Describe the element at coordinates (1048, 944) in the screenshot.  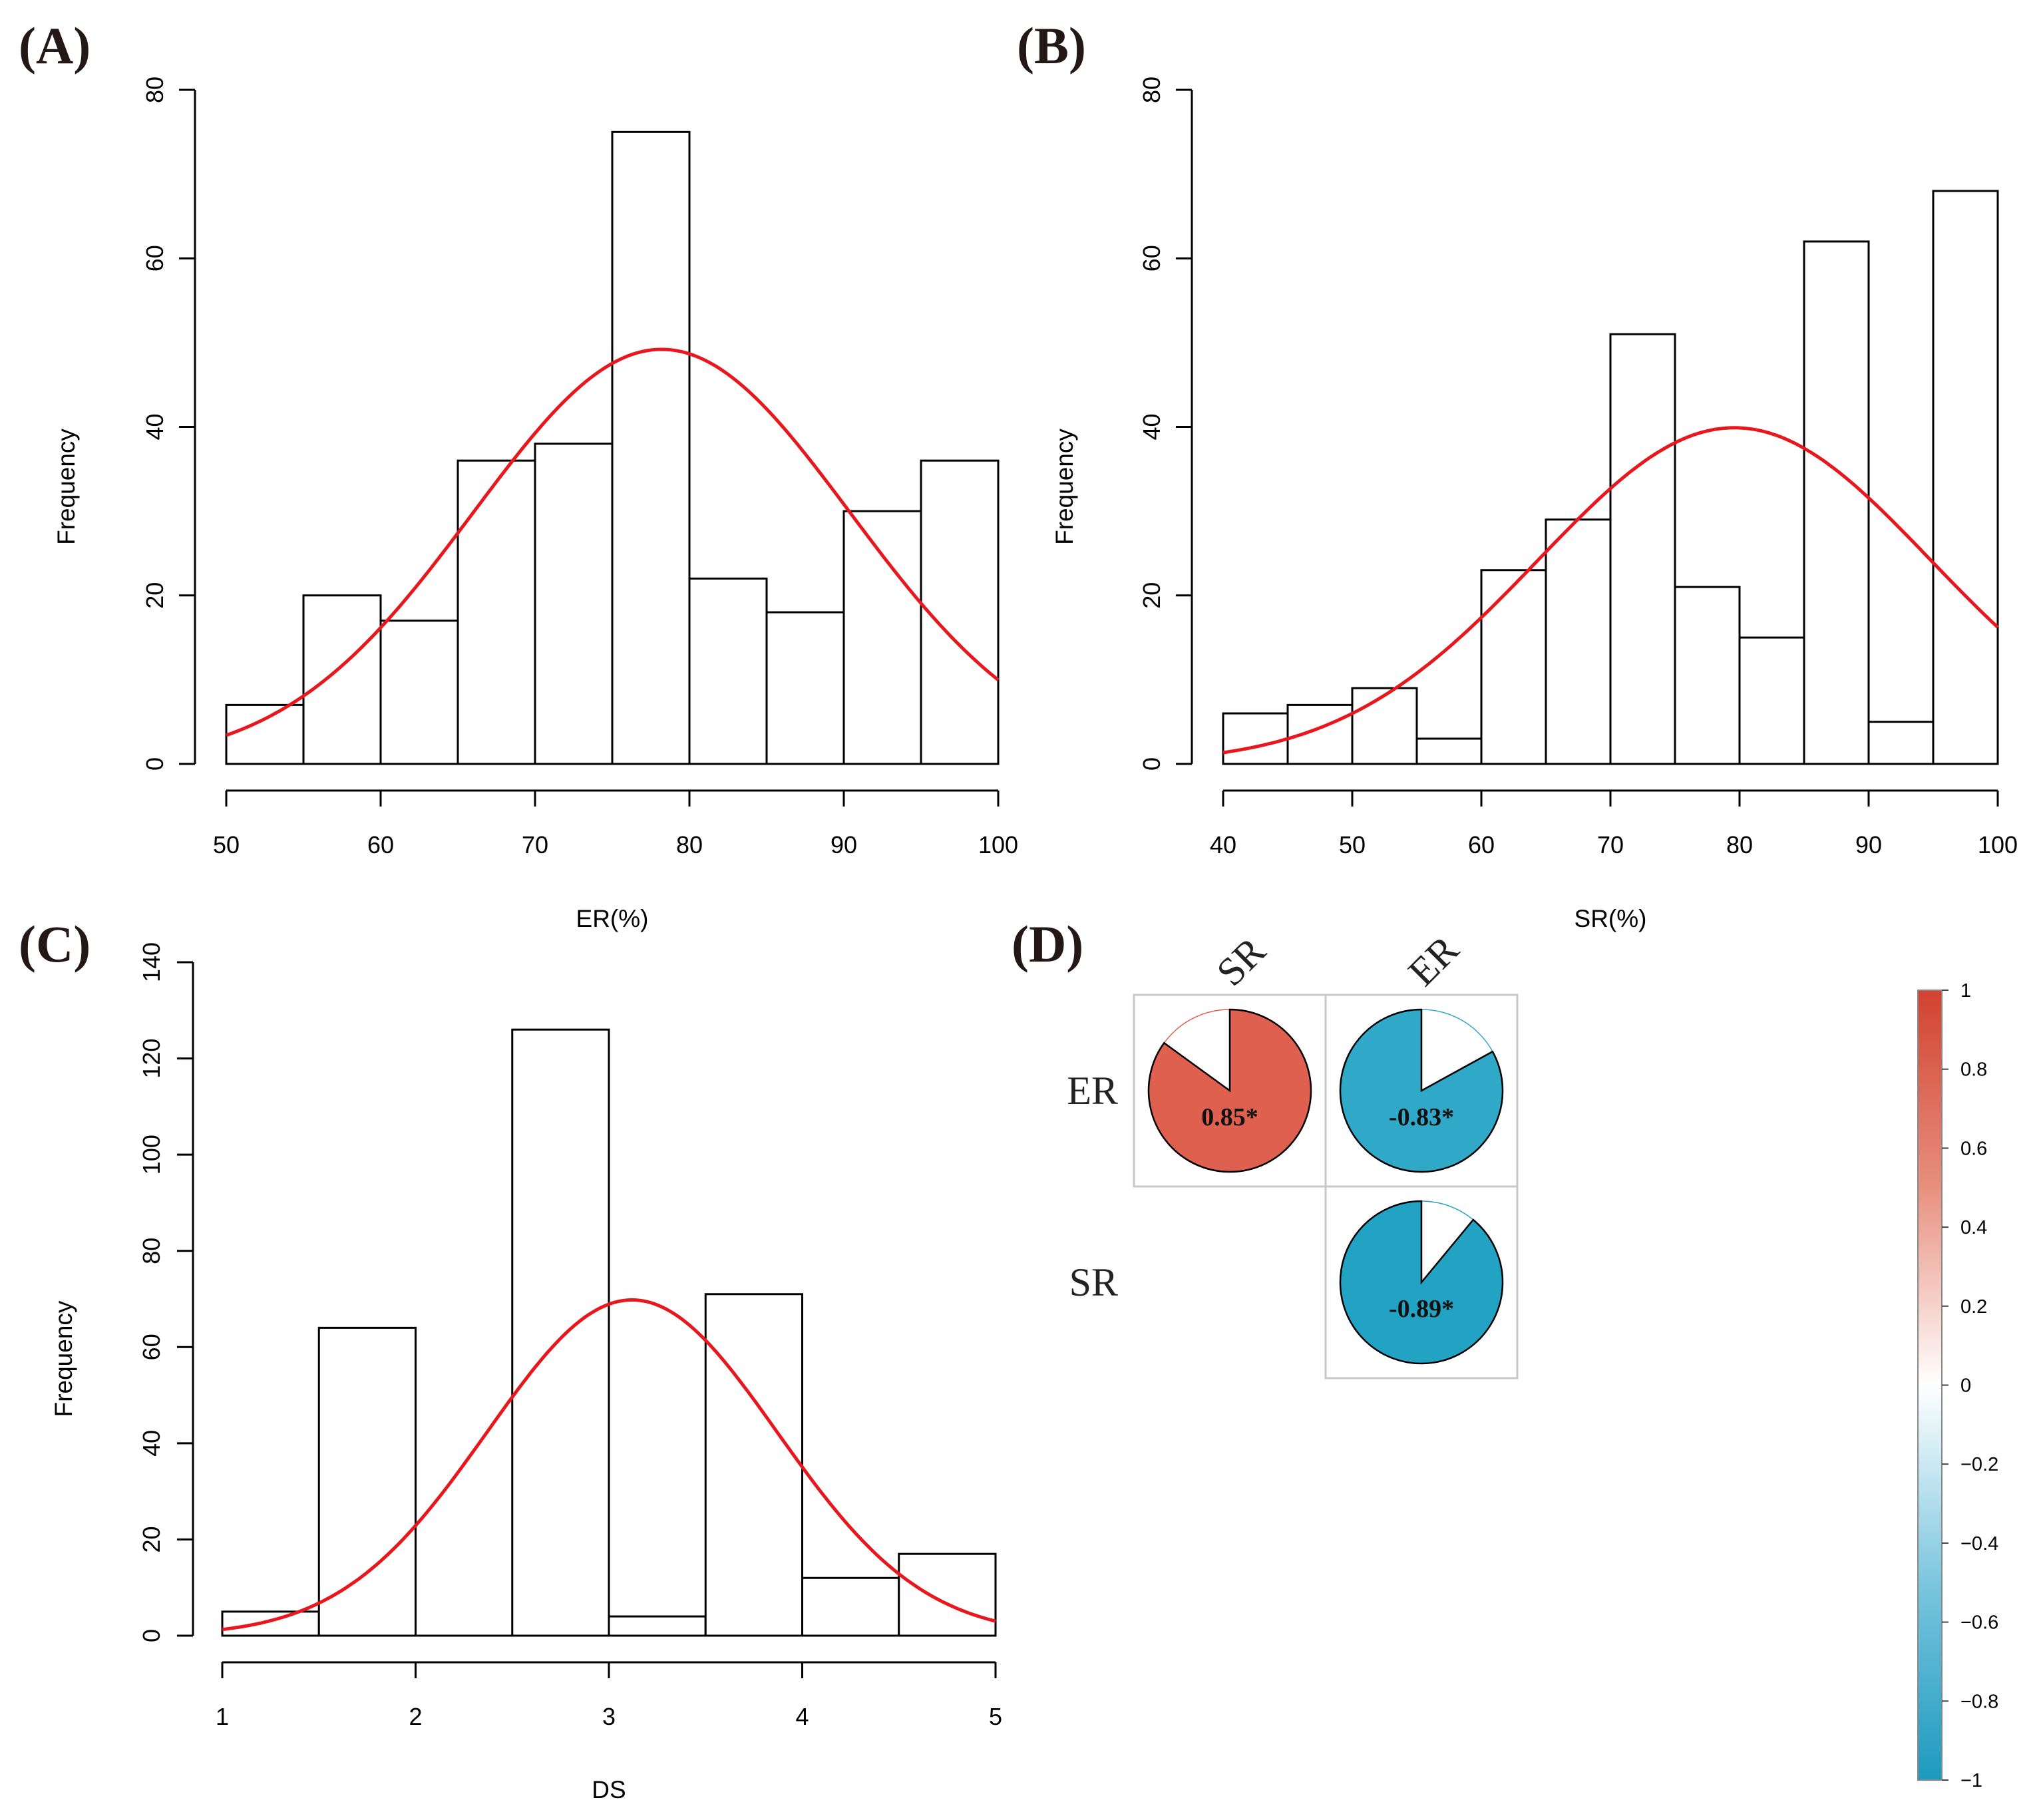
I see `panel-label-d: (D)` at that location.